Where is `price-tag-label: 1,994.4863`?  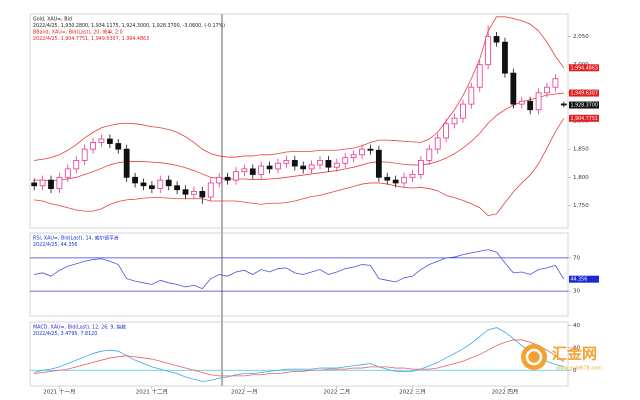
price-tag-label: 1,994.4863 is located at coordinates (584, 68).